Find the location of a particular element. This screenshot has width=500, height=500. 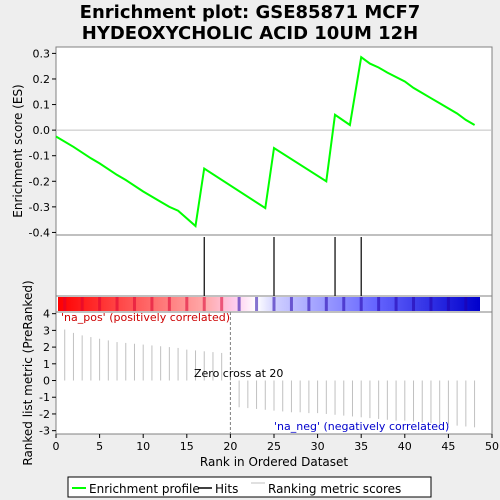

metric-tick-label: 1 is located at coordinates (46, 364).